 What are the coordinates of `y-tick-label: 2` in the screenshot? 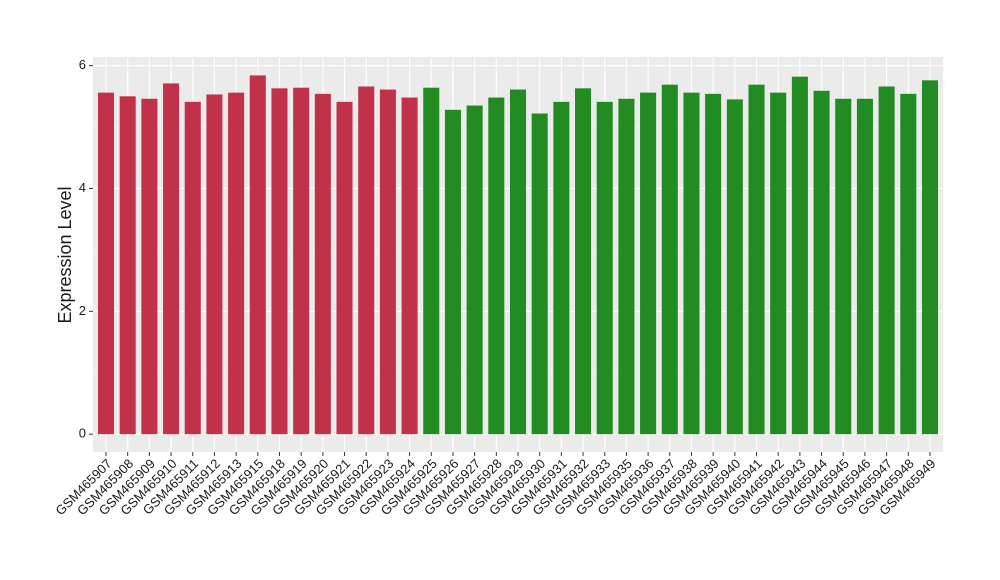 It's located at (82, 310).